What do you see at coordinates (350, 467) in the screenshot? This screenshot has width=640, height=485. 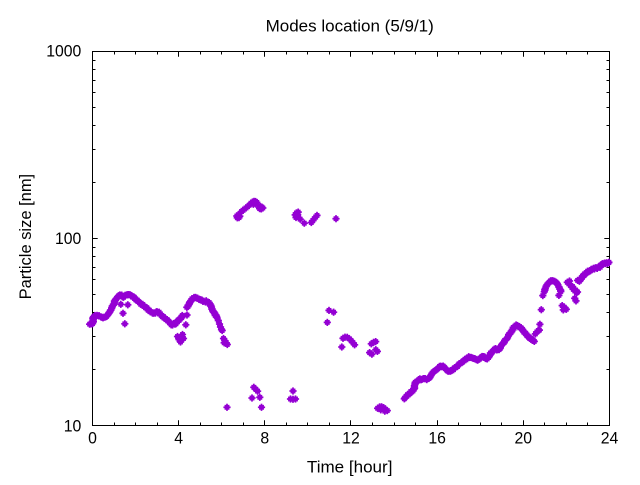 I see `svg-text: Time [hour]` at bounding box center [350, 467].